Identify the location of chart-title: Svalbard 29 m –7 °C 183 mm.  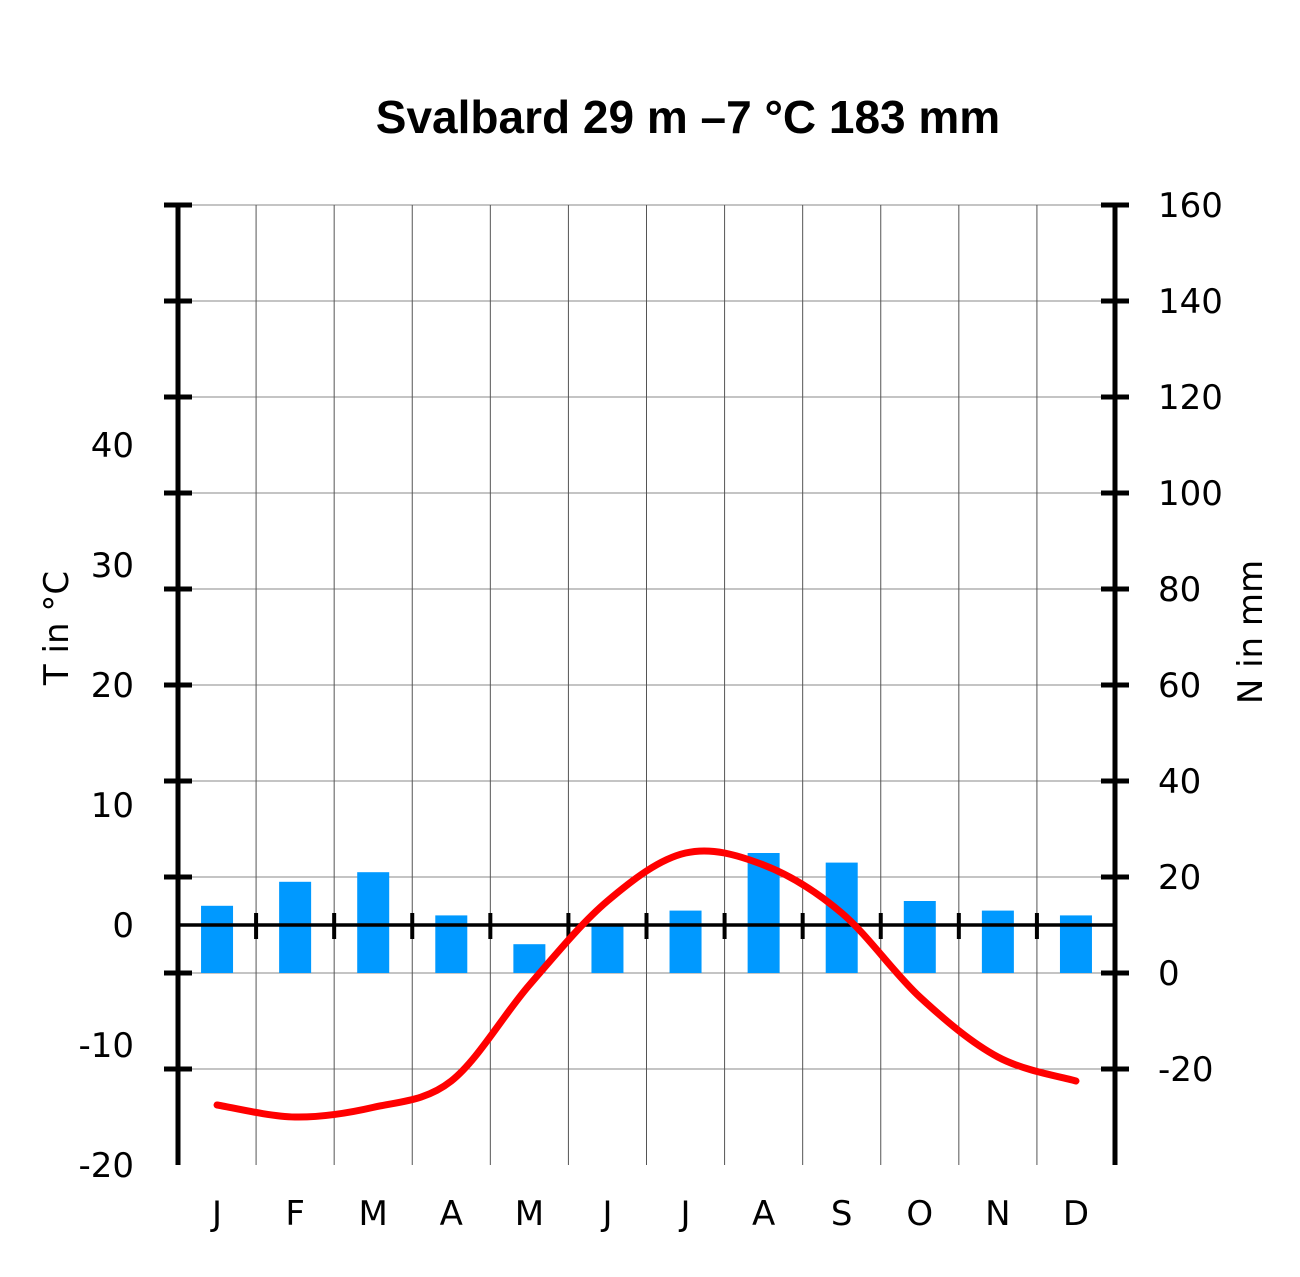
(688, 117).